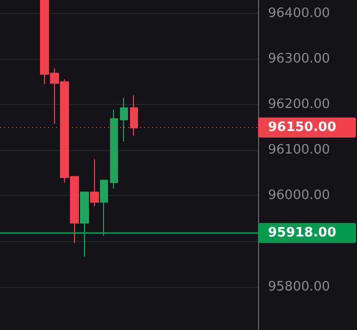 This screenshot has width=357, height=330. I want to click on ref-line-label: 95918.00, so click(302, 233).